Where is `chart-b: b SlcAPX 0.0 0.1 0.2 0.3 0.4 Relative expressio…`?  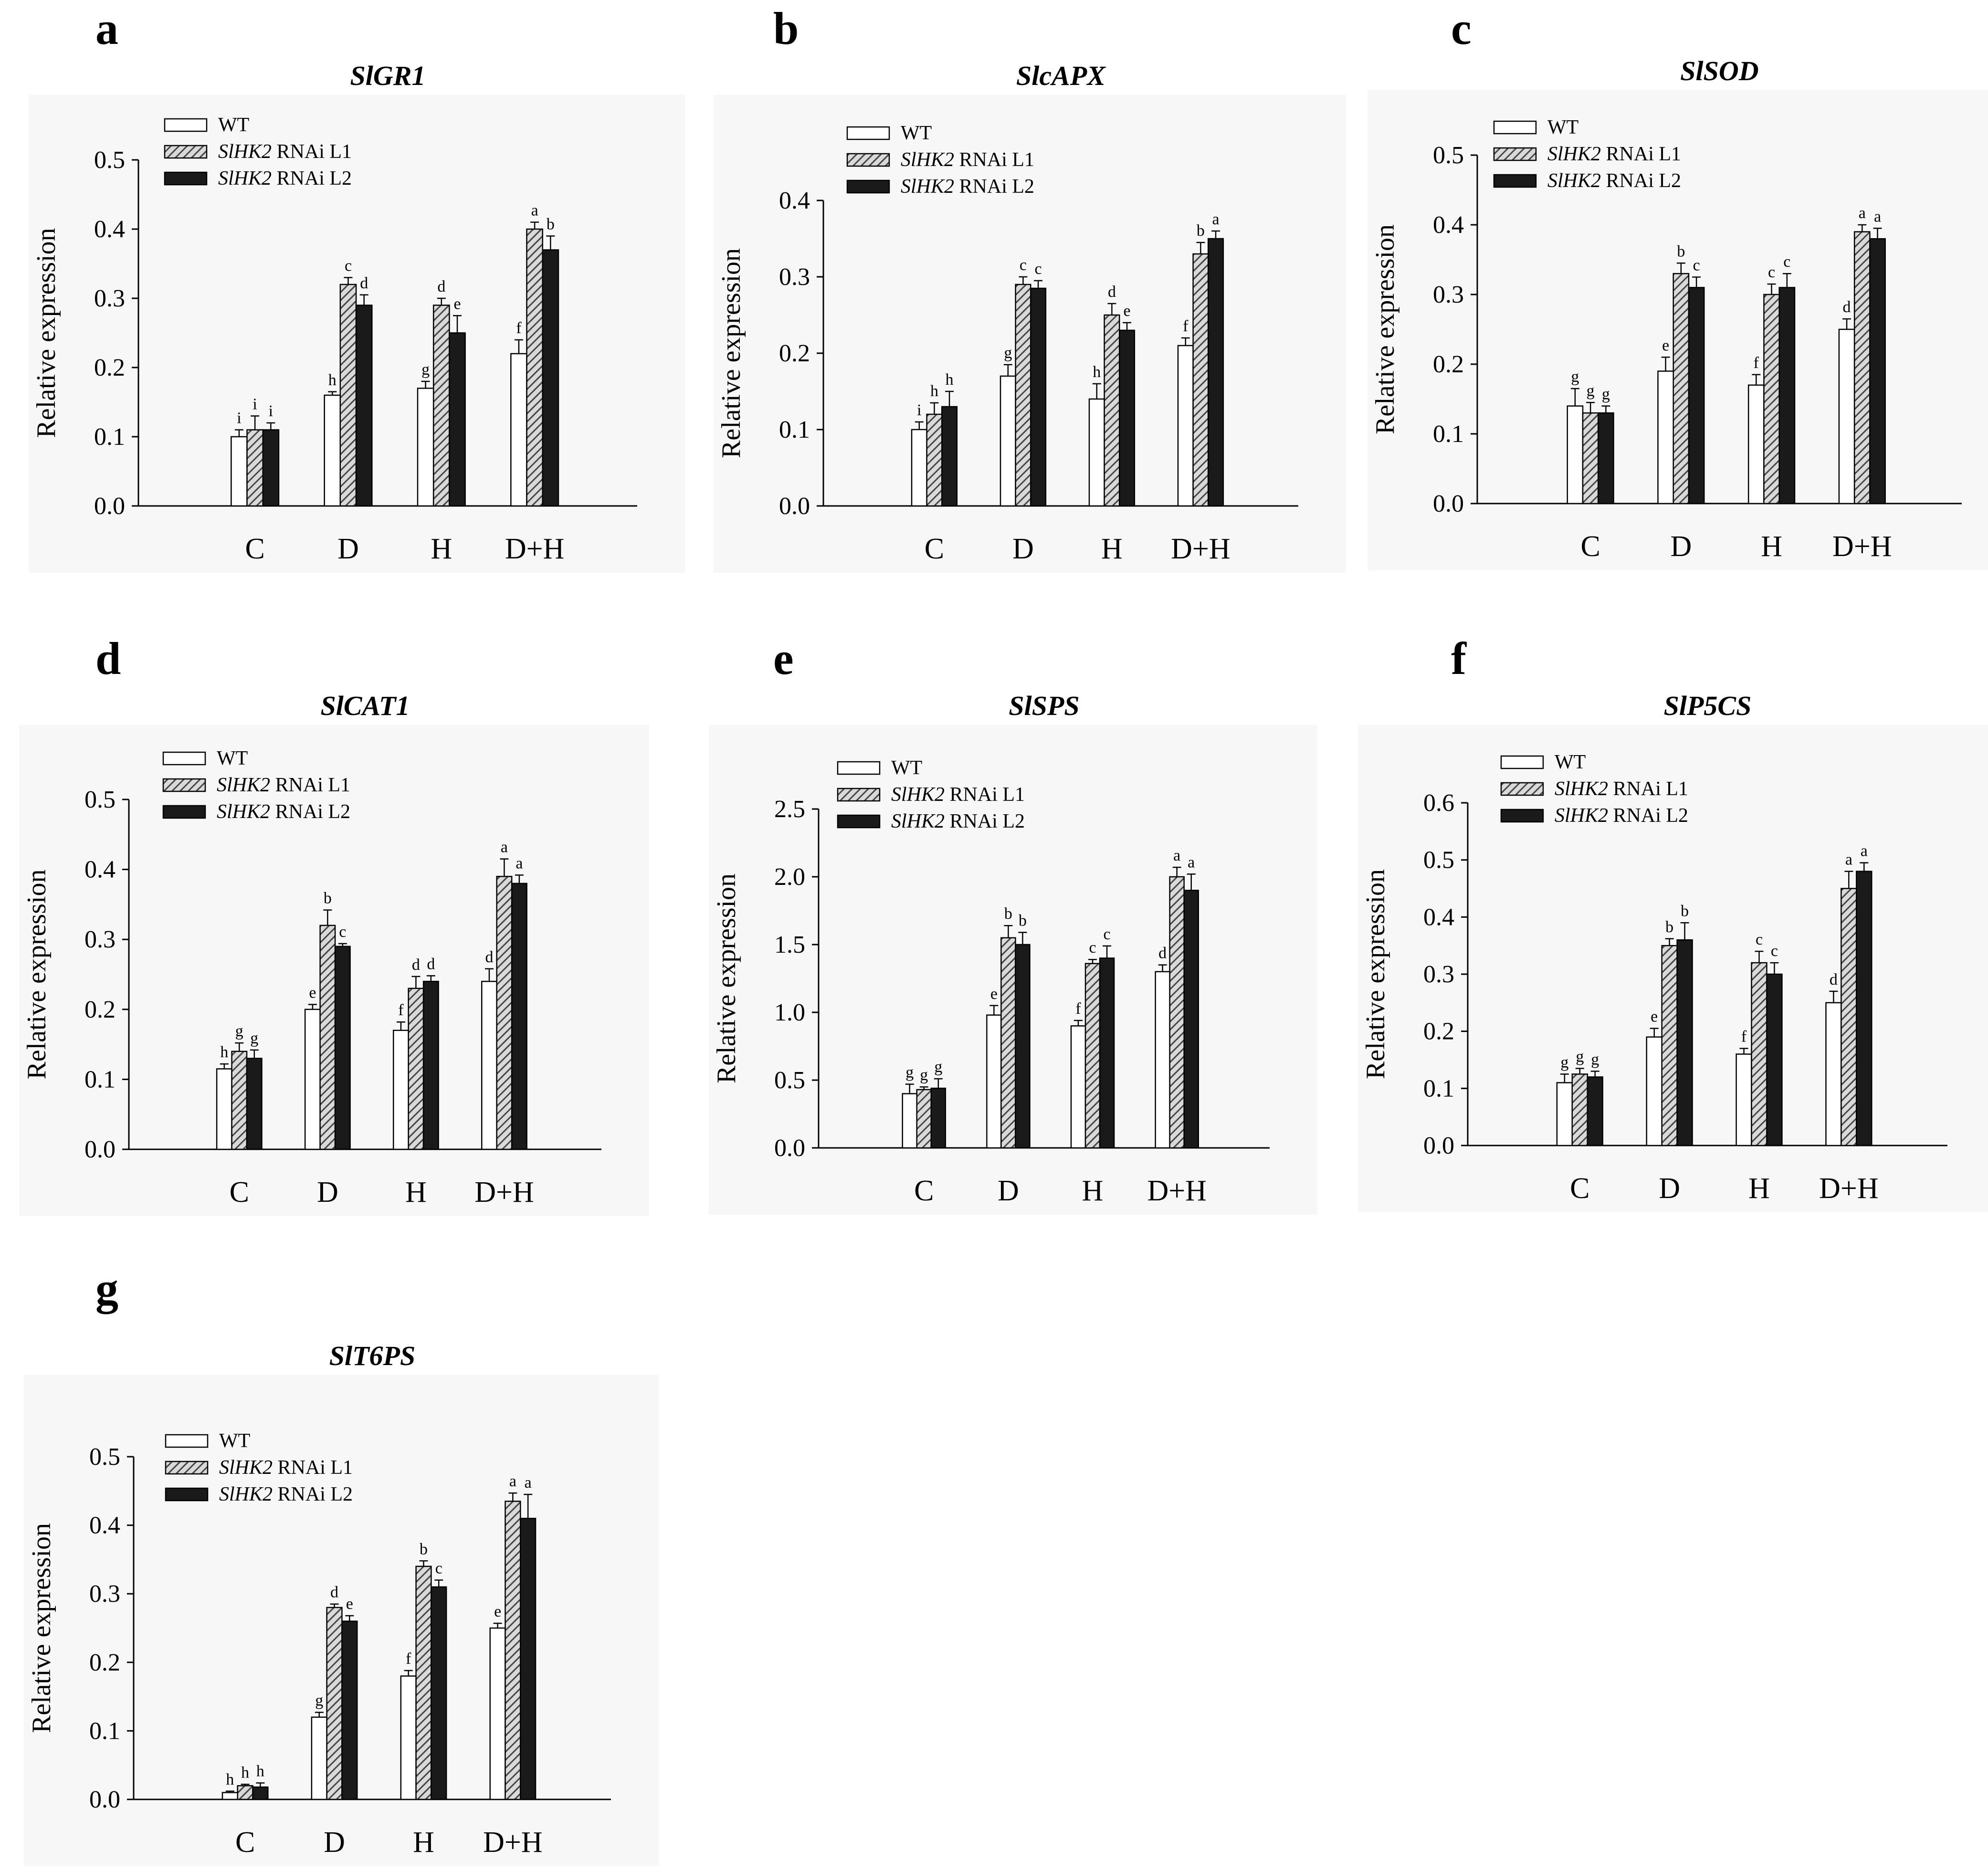 chart-b: b SlcAPX 0.0 0.1 0.2 0.3 0.4 Relative expressio… is located at coordinates (1030, 288).